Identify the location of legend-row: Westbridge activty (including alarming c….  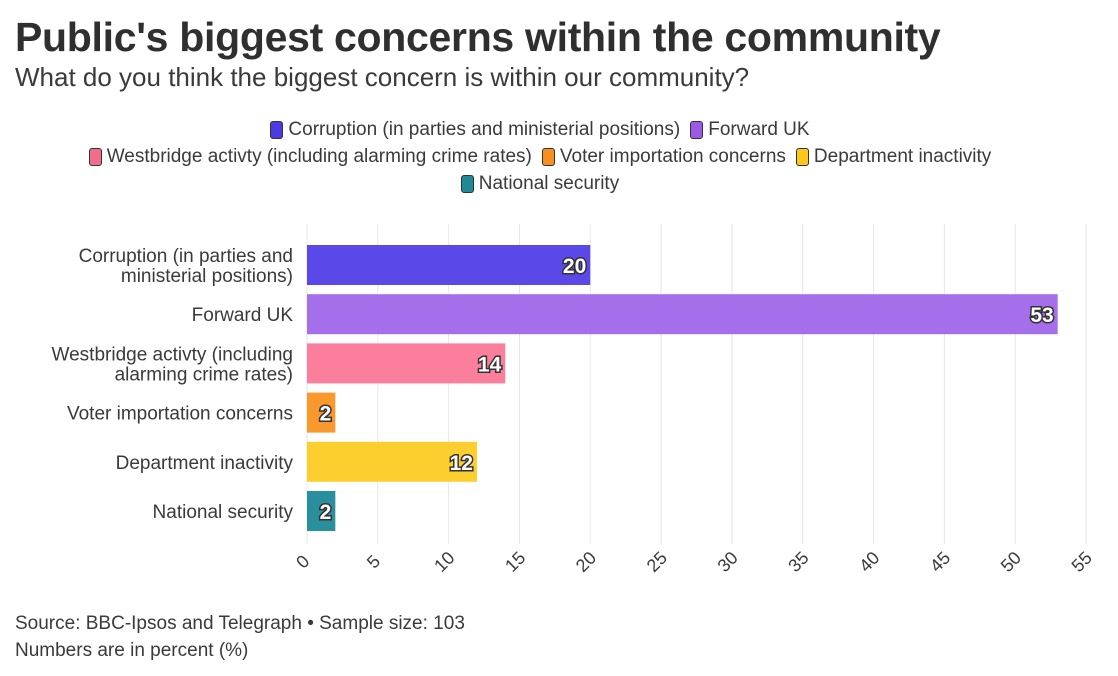
(540, 156).